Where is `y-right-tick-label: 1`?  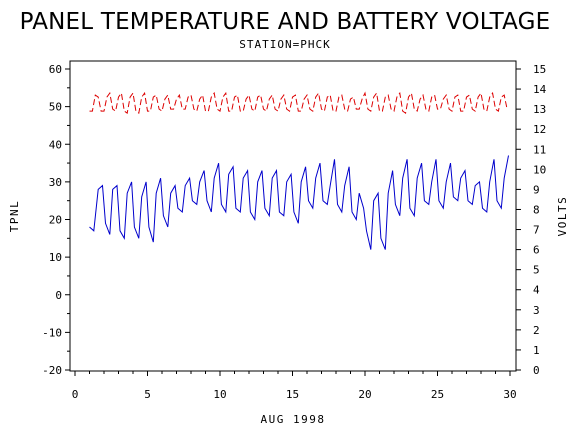
y-right-tick-label: 1 is located at coordinates (536, 350).